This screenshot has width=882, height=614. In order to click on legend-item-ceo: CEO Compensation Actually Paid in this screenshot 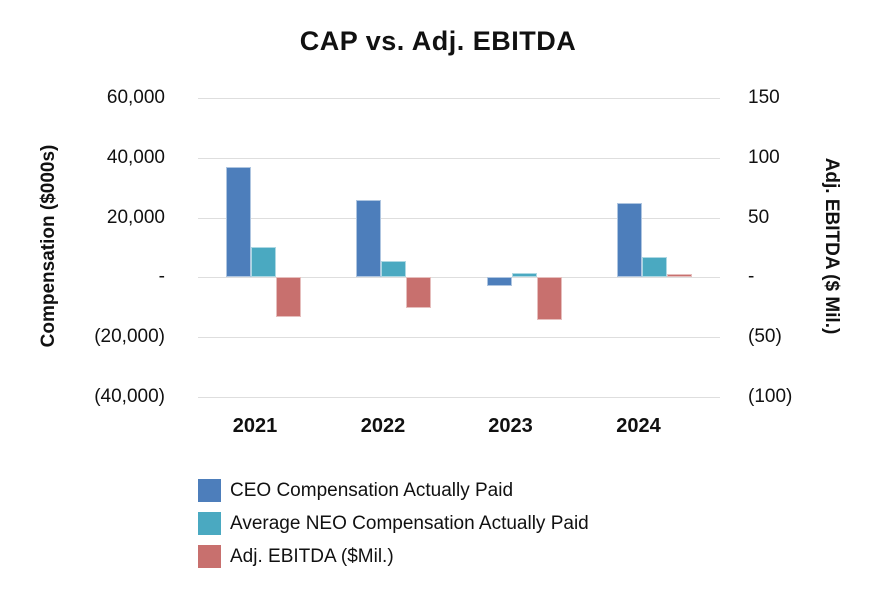, I will do `click(393, 490)`.